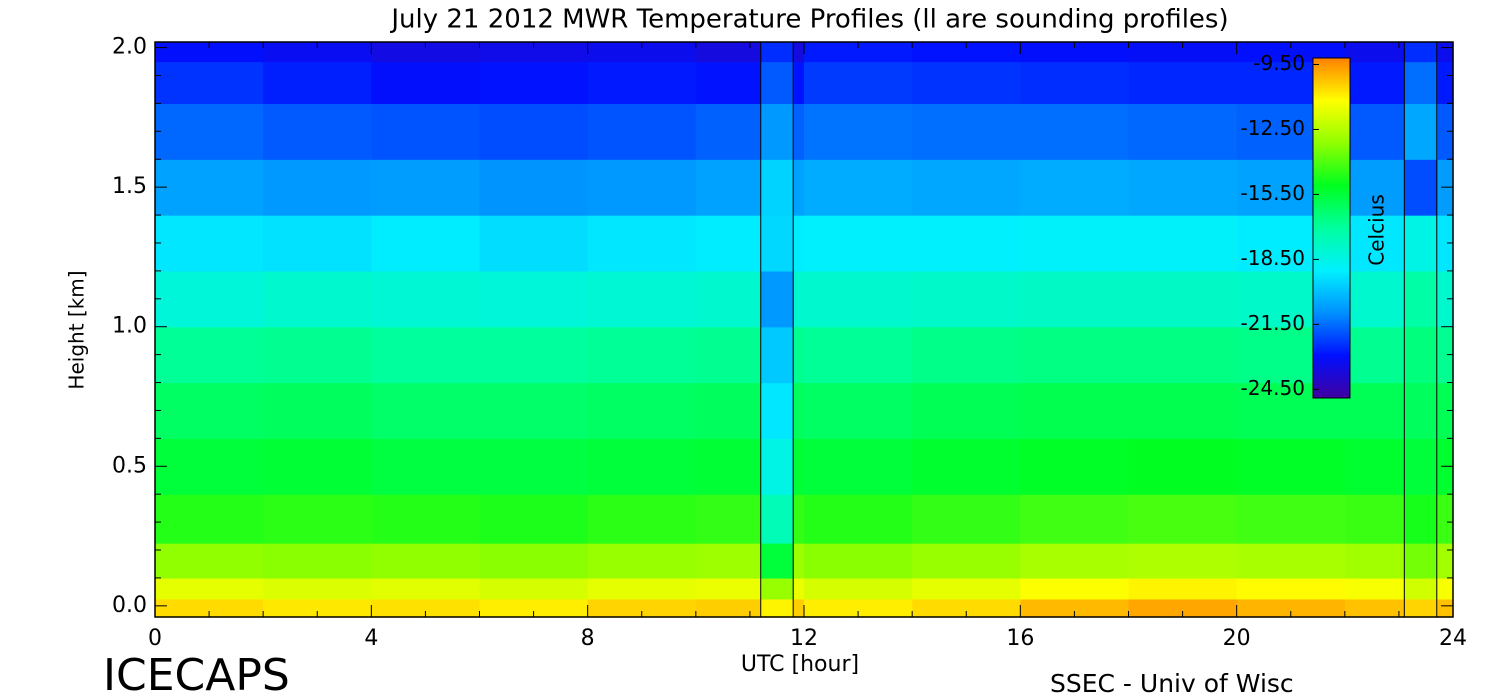 The image size is (1500, 700). Describe the element at coordinates (129, 326) in the screenshot. I see `y-tick-label: 1.0` at that location.